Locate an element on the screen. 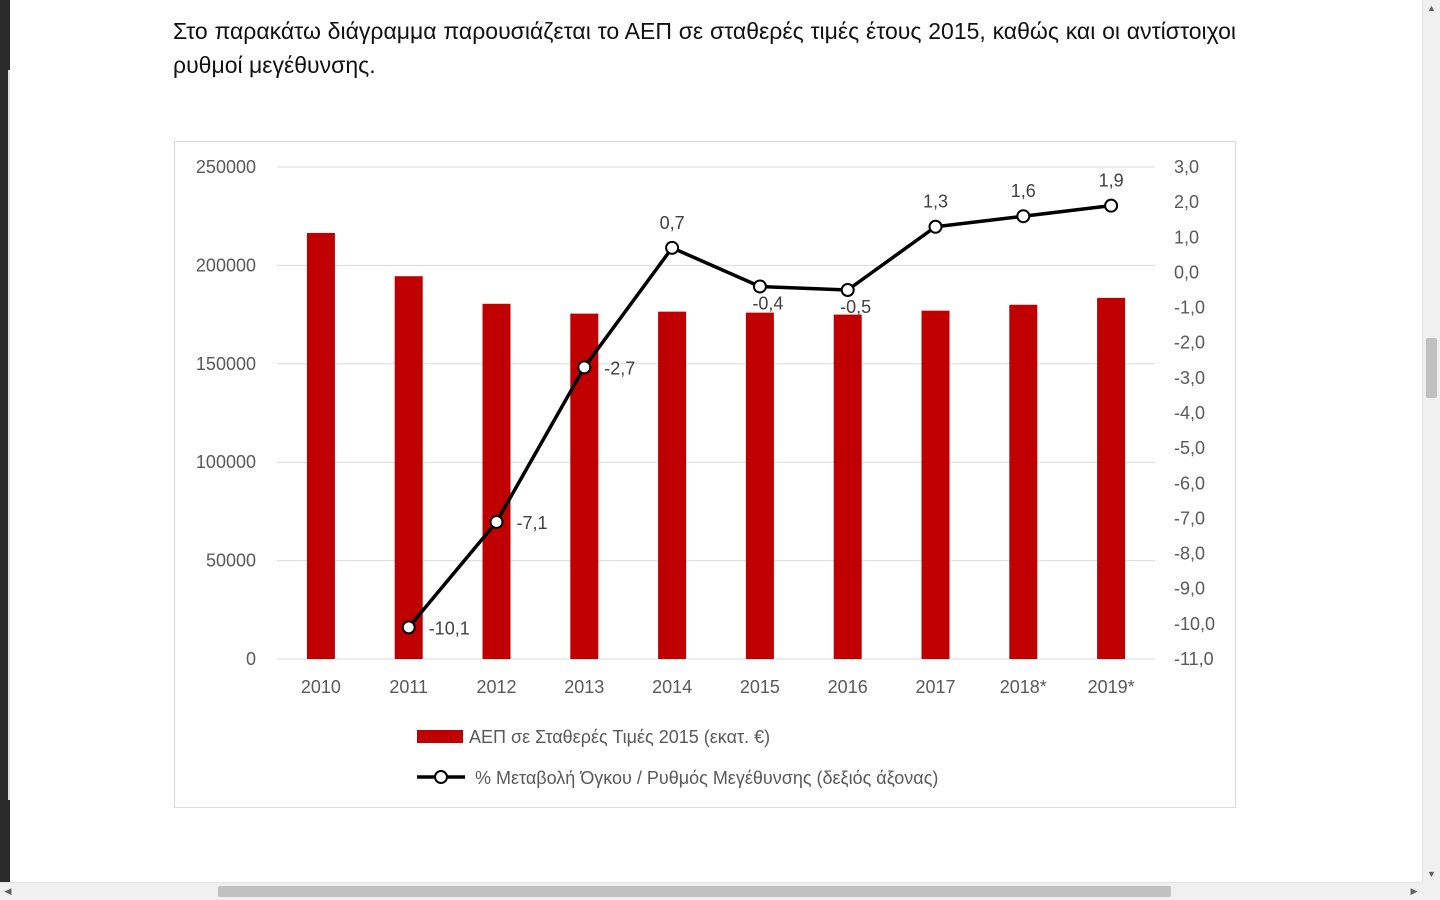 The height and width of the screenshot is (900, 1440). x-category-label: 2014 is located at coordinates (672, 687).